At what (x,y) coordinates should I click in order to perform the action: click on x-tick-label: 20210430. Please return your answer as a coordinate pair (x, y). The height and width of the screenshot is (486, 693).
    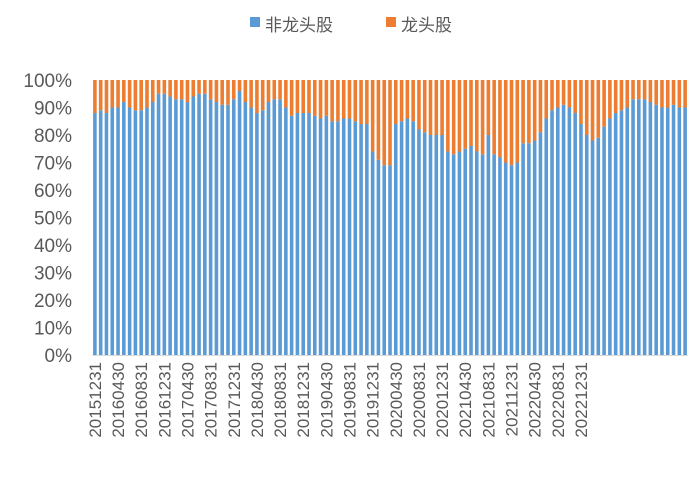
    Looking at the image, I should click on (465, 400).